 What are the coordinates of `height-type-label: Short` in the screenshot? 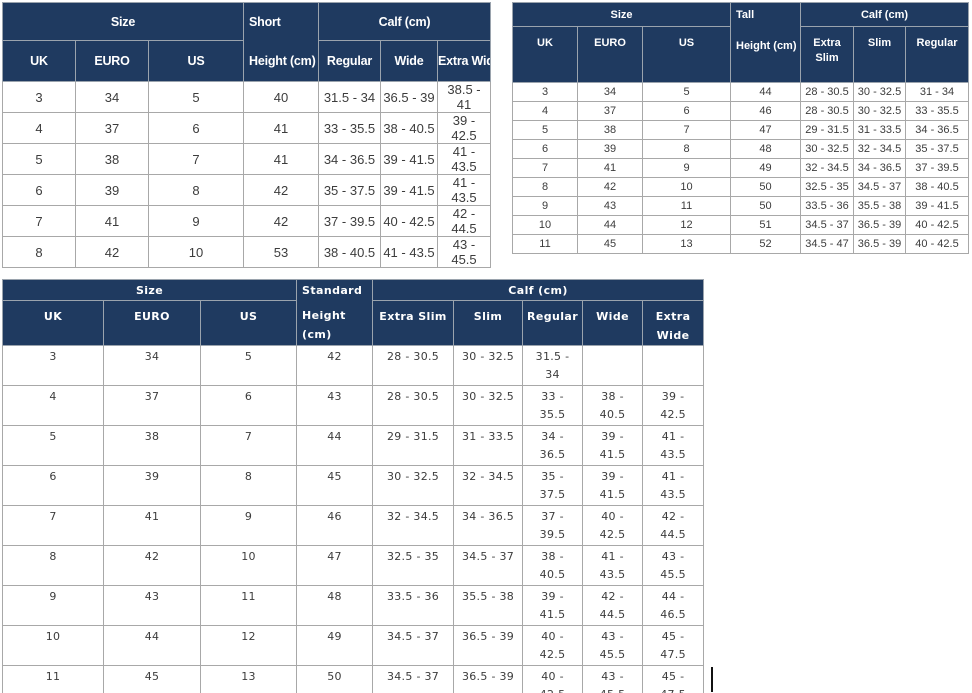 It's located at (265, 22).